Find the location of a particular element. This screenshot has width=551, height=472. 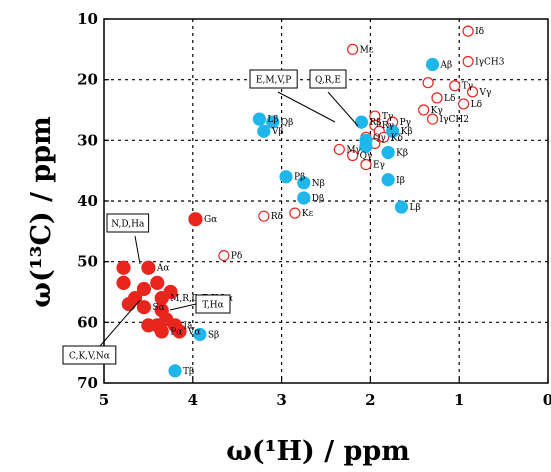

y-axis-title: ω(¹³C) / ppm is located at coordinates (41, 211).